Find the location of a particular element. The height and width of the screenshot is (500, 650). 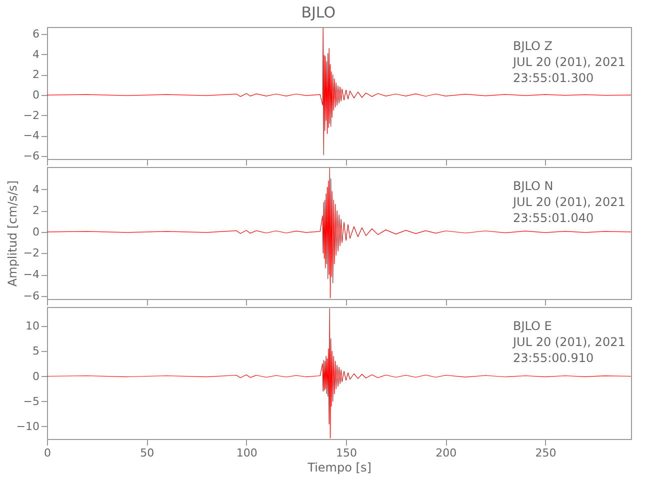

x-tick-label: 50 is located at coordinates (147, 453).